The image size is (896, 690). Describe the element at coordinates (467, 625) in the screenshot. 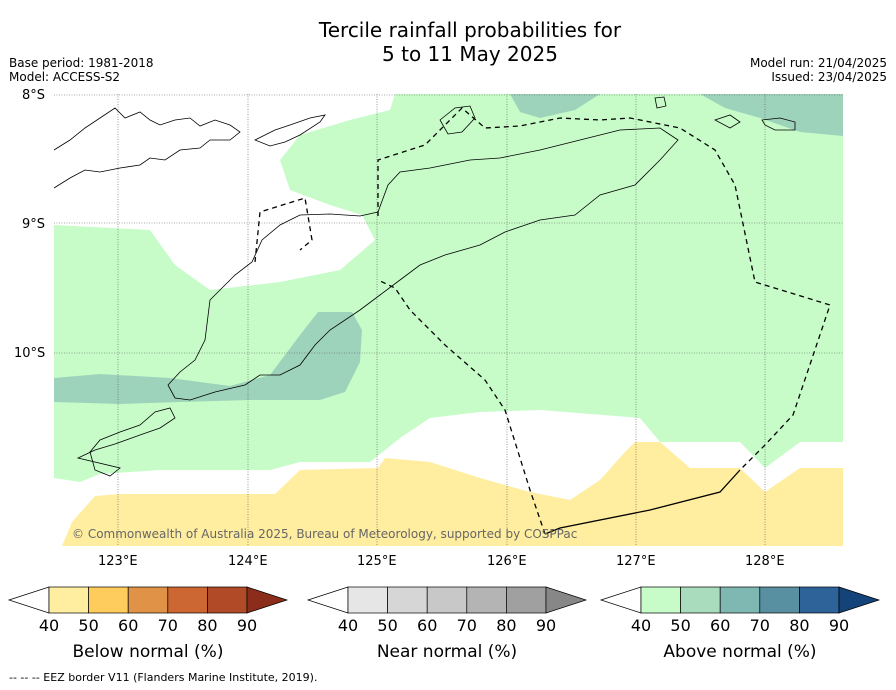

I see `near-normal-colorbar-tick: 70` at that location.